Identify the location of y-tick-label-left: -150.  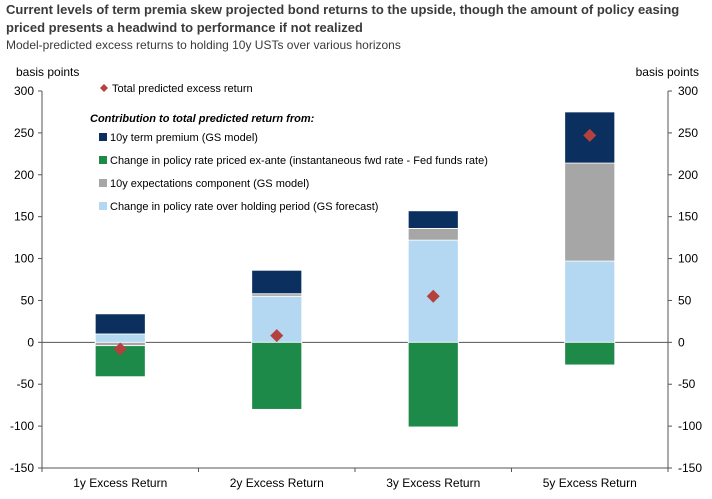
(22, 468).